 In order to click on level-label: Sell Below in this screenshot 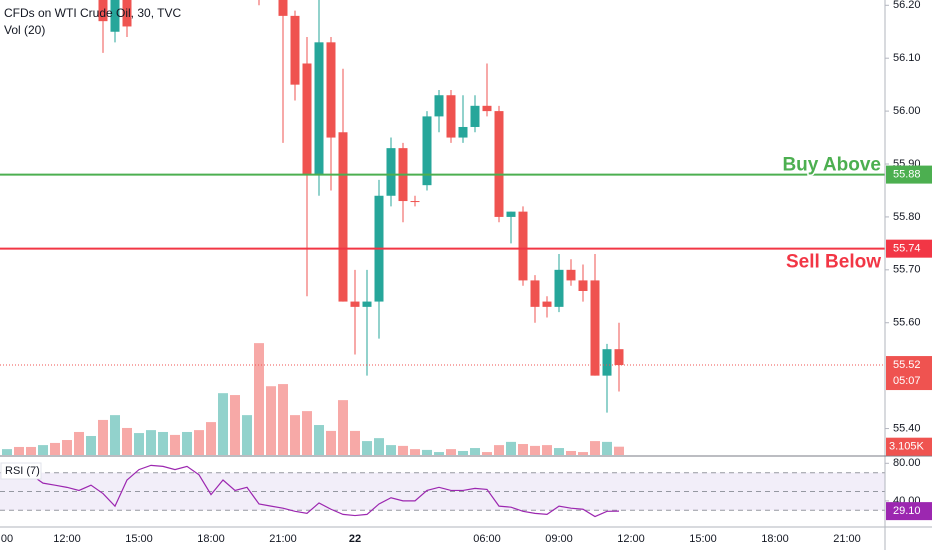, I will do `click(833, 262)`.